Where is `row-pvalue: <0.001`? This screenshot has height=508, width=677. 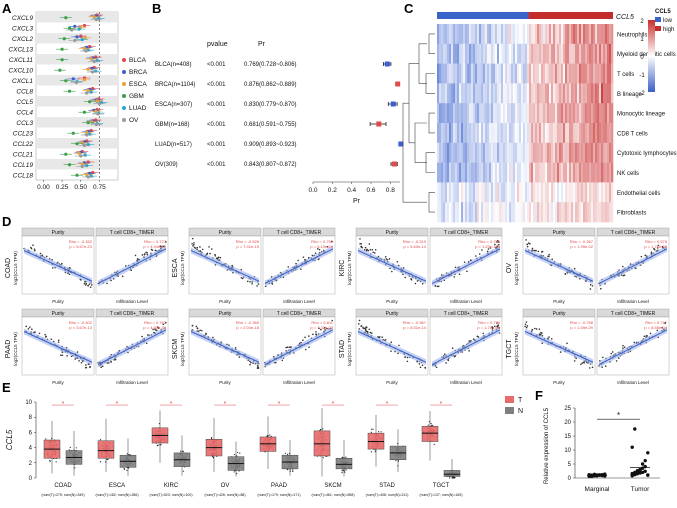 row-pvalue: <0.001 is located at coordinates (216, 145).